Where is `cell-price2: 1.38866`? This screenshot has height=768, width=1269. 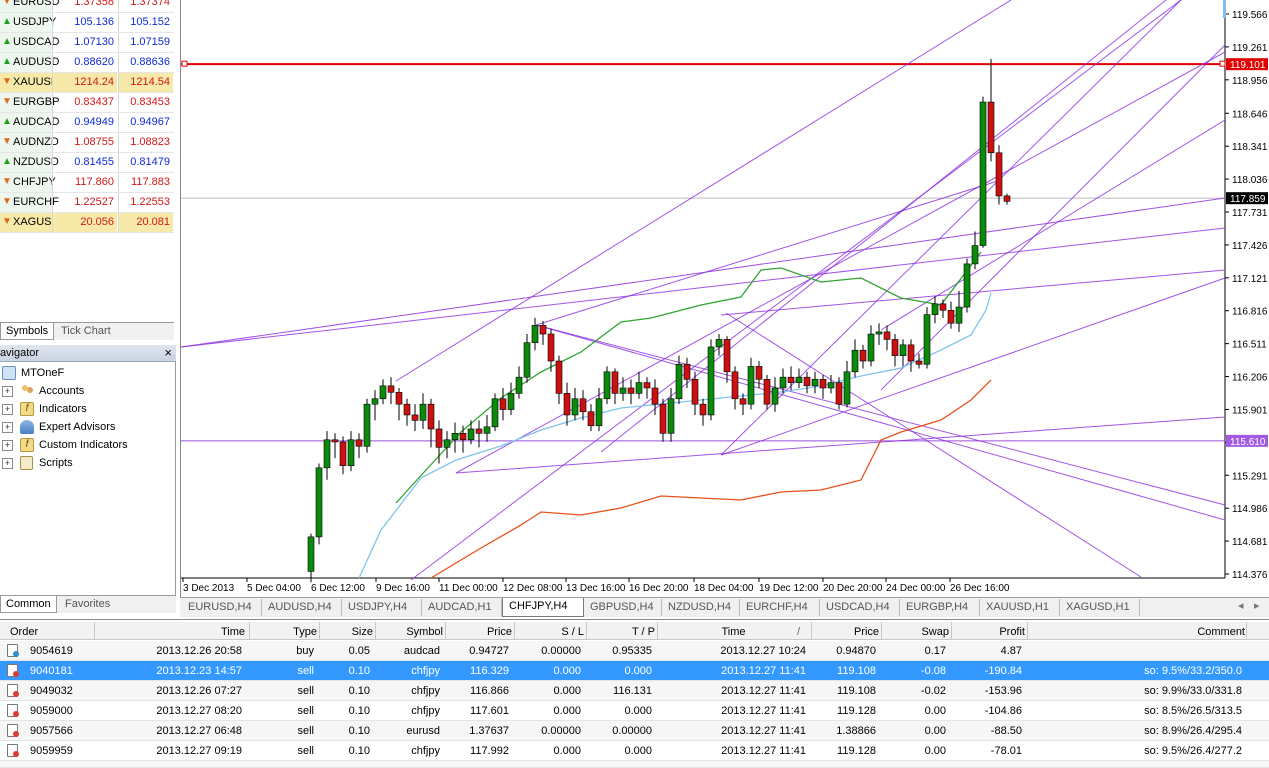 cell-price2: 1.38866 is located at coordinates (856, 731).